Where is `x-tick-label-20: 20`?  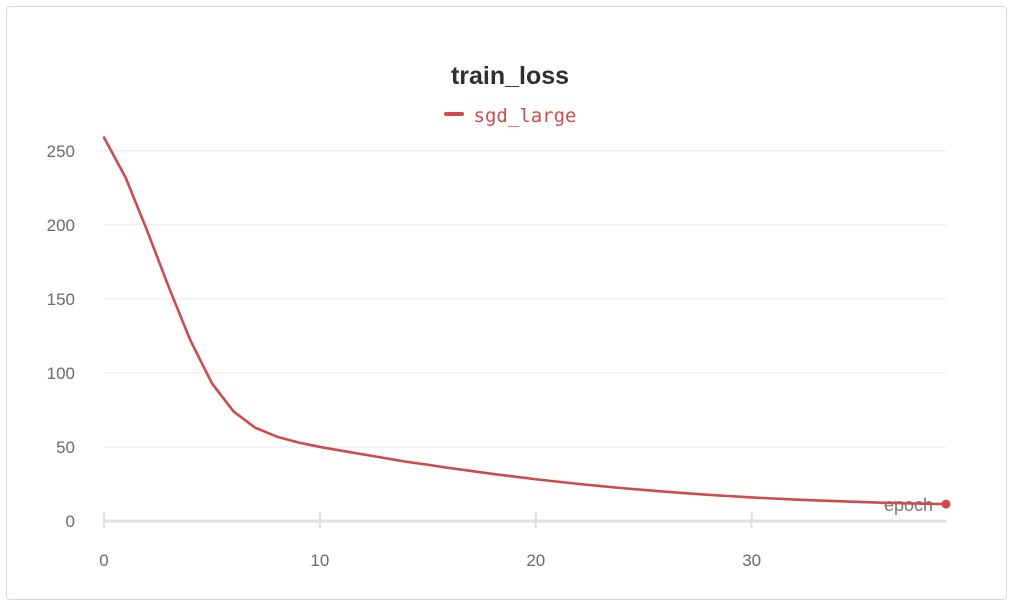 x-tick-label-20: 20 is located at coordinates (535, 560).